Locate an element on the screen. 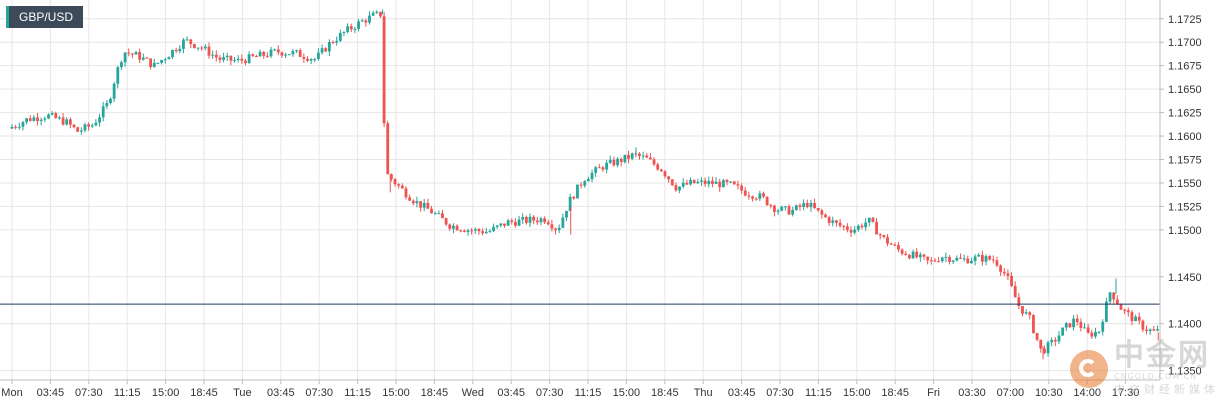 The height and width of the screenshot is (405, 1231). time-tick-label: 11:15 is located at coordinates (127, 393).